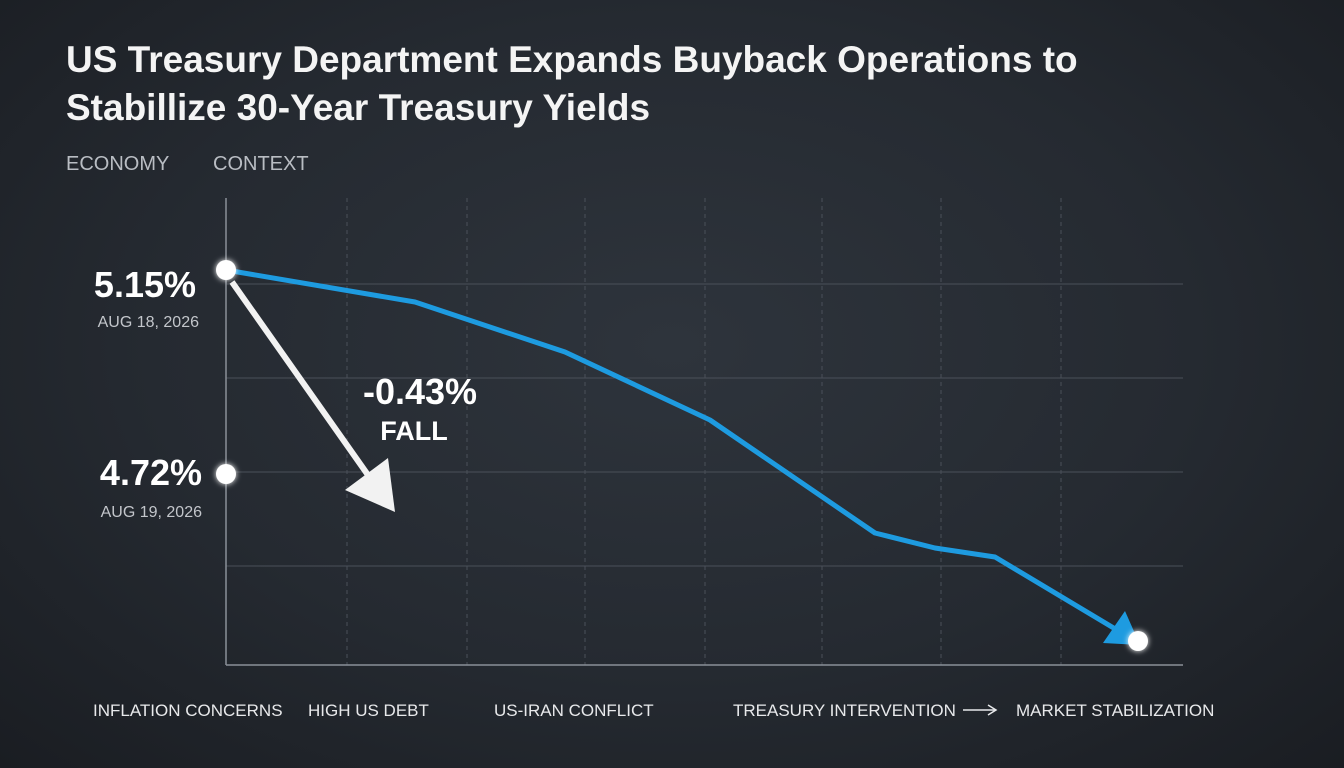 This screenshot has height=768, width=1344. What do you see at coordinates (149, 322) in the screenshot?
I see `start-date: AUG 18, 2026` at bounding box center [149, 322].